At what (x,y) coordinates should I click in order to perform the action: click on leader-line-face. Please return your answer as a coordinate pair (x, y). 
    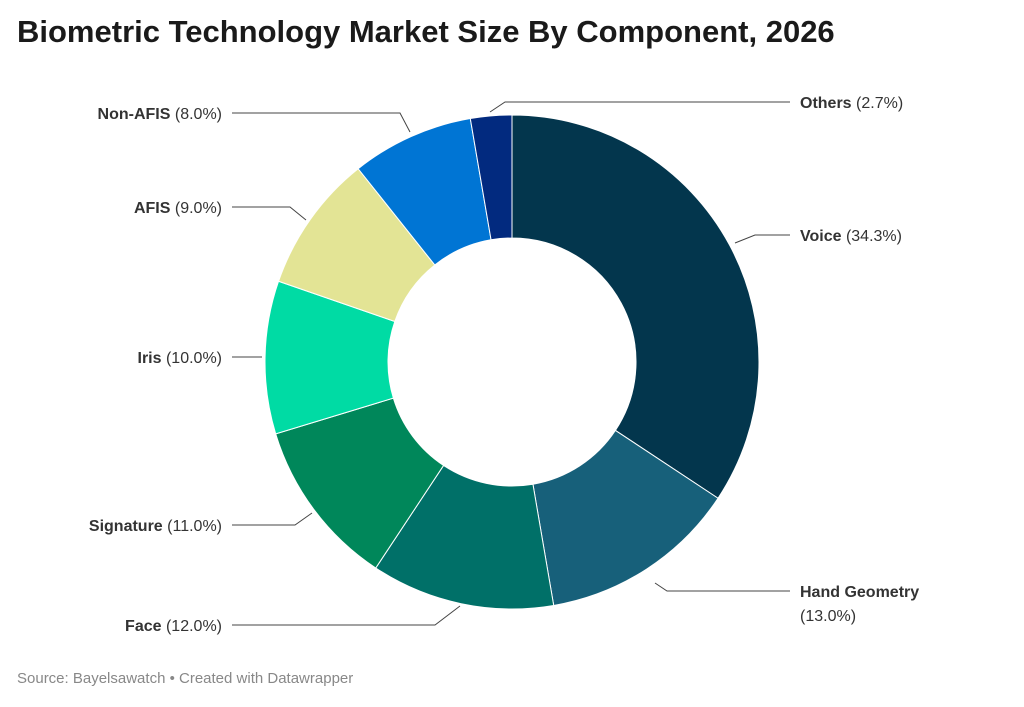
    Looking at the image, I should click on (346, 615).